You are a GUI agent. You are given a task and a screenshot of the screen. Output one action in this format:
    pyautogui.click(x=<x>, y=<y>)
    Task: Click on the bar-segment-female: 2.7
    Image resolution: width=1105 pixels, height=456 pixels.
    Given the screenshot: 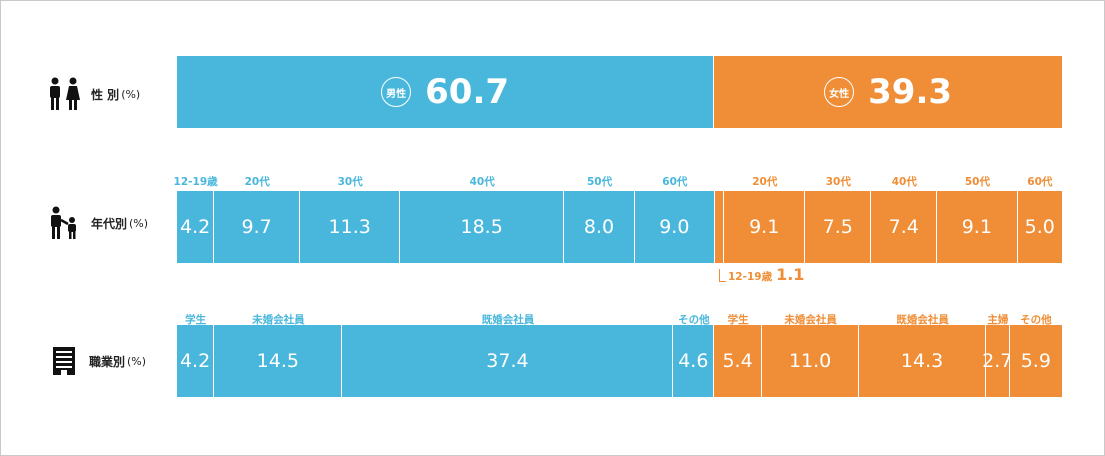 What is the action you would take?
    pyautogui.click(x=997, y=361)
    